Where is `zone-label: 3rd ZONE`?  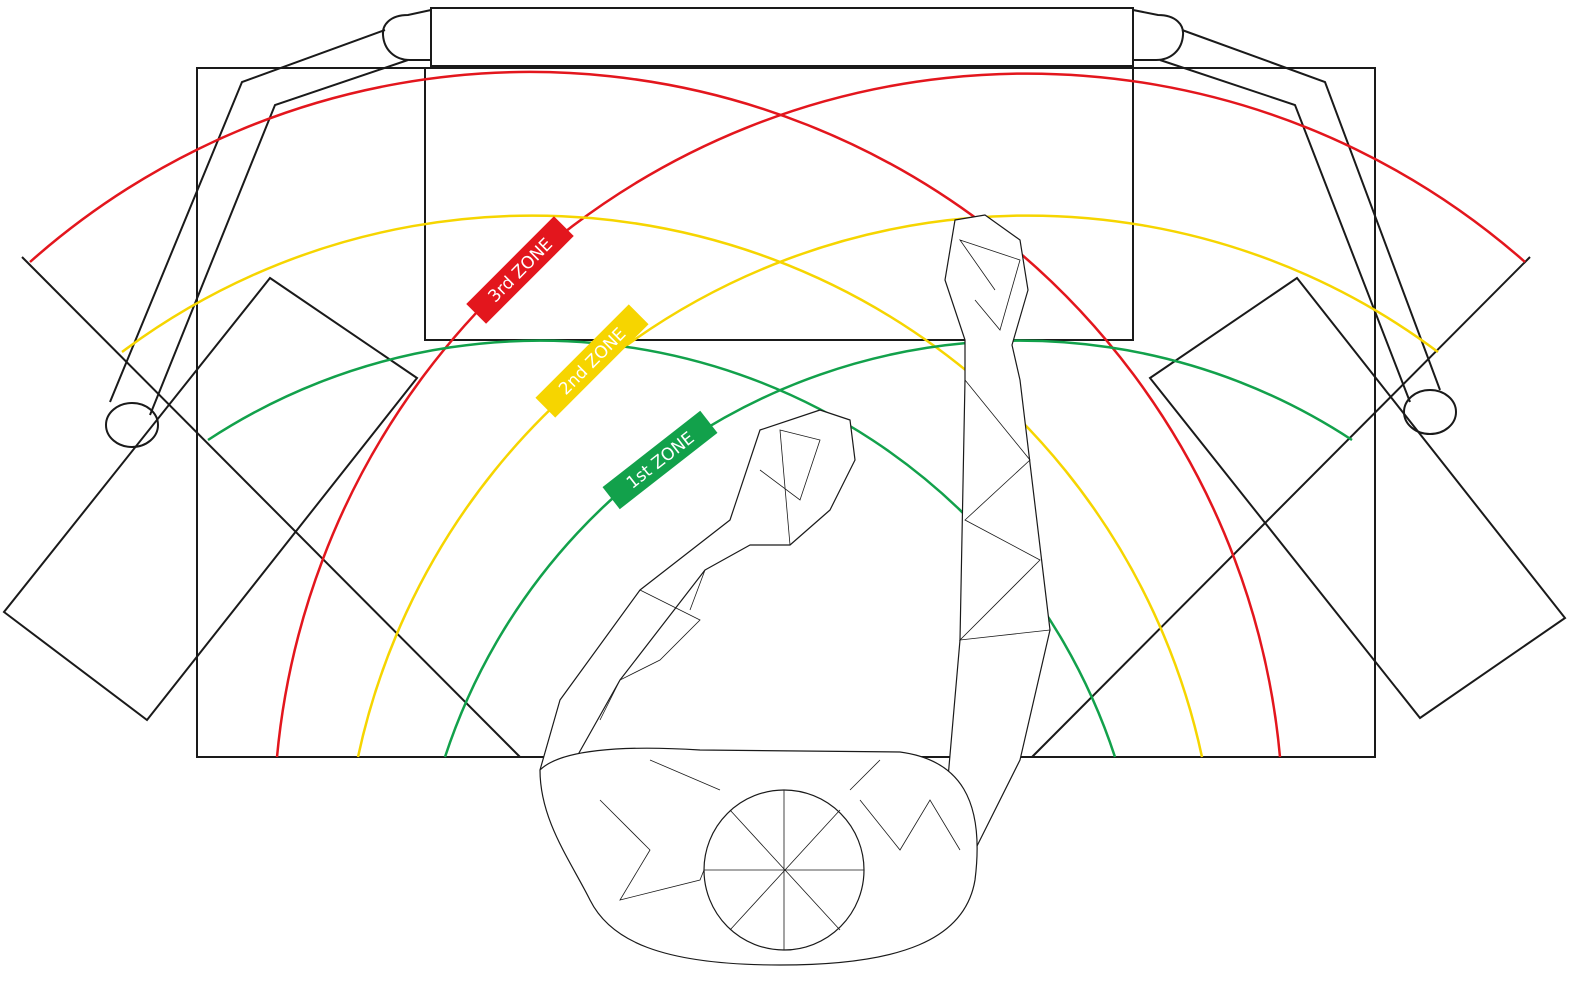
zone-label: 3rd ZONE is located at coordinates (521, 271).